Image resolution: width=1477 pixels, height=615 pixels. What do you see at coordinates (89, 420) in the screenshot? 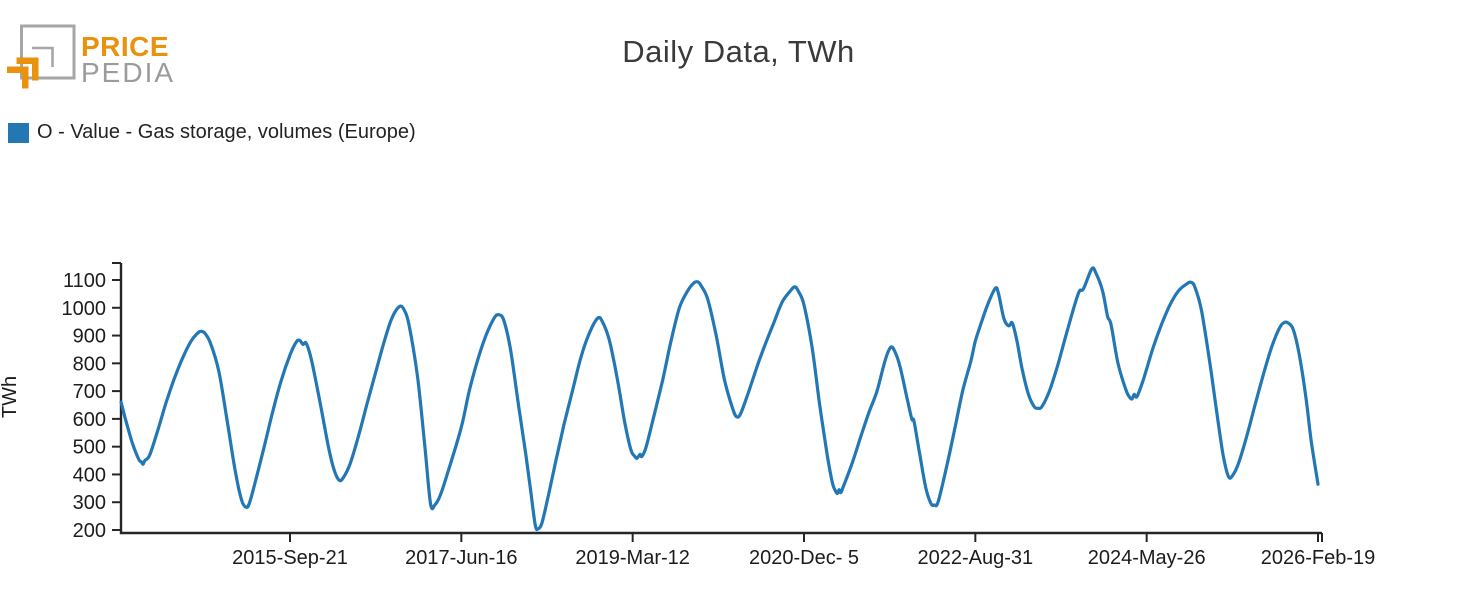
I see `y-tick-label: 600` at bounding box center [89, 420].